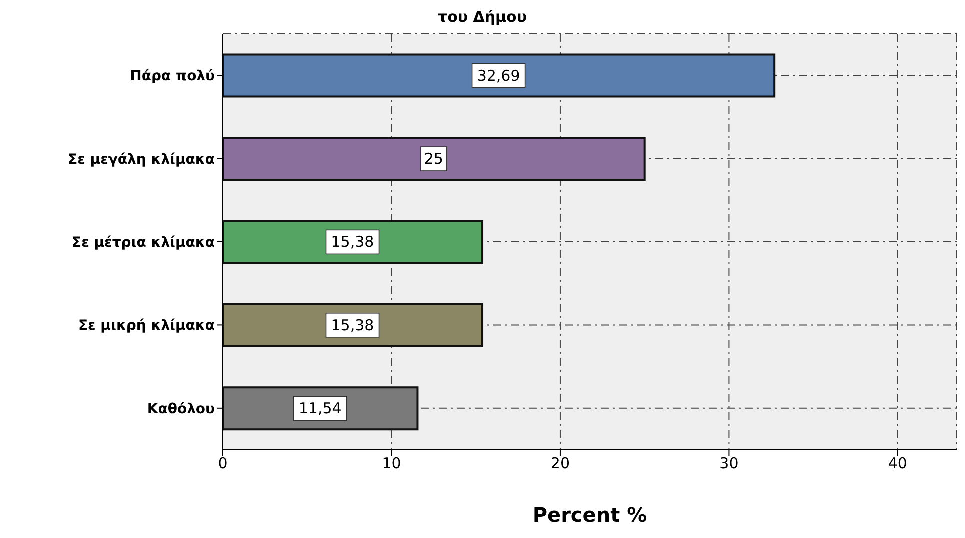 This screenshot has height=538, width=965. What do you see at coordinates (898, 463) in the screenshot?
I see `x-tick-label: 40` at bounding box center [898, 463].